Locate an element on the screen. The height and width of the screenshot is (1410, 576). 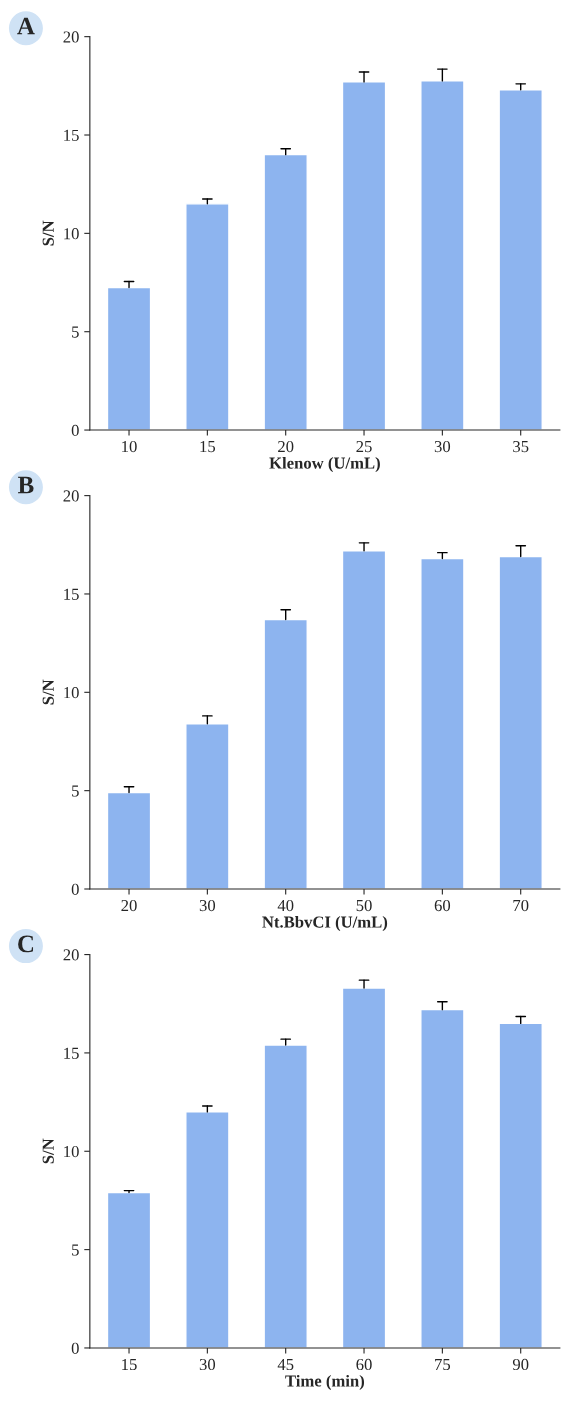
x-tick-label: 10 is located at coordinates (129, 446).